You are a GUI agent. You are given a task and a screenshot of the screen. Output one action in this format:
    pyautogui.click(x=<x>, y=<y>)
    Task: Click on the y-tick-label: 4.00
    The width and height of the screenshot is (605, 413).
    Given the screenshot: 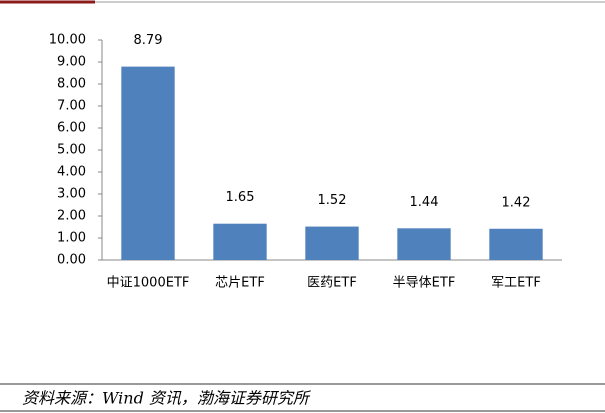 What is the action you would take?
    pyautogui.click(x=71, y=172)
    